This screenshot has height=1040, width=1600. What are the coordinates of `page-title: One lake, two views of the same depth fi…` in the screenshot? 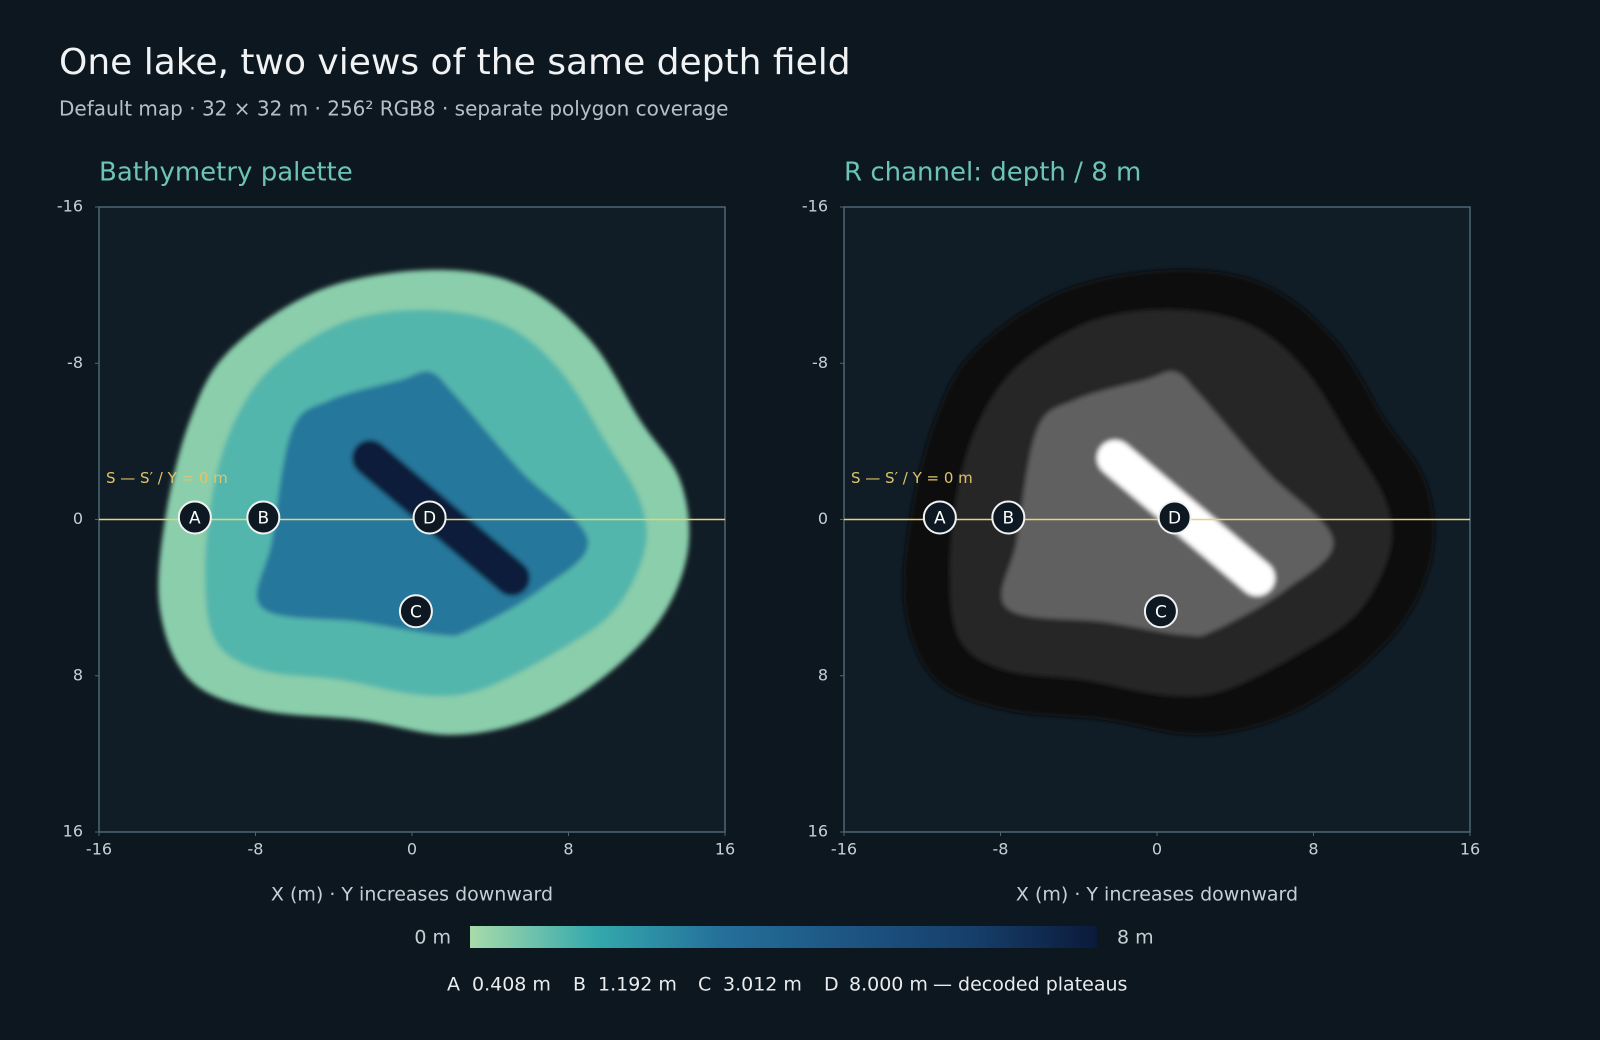 It's located at (455, 62).